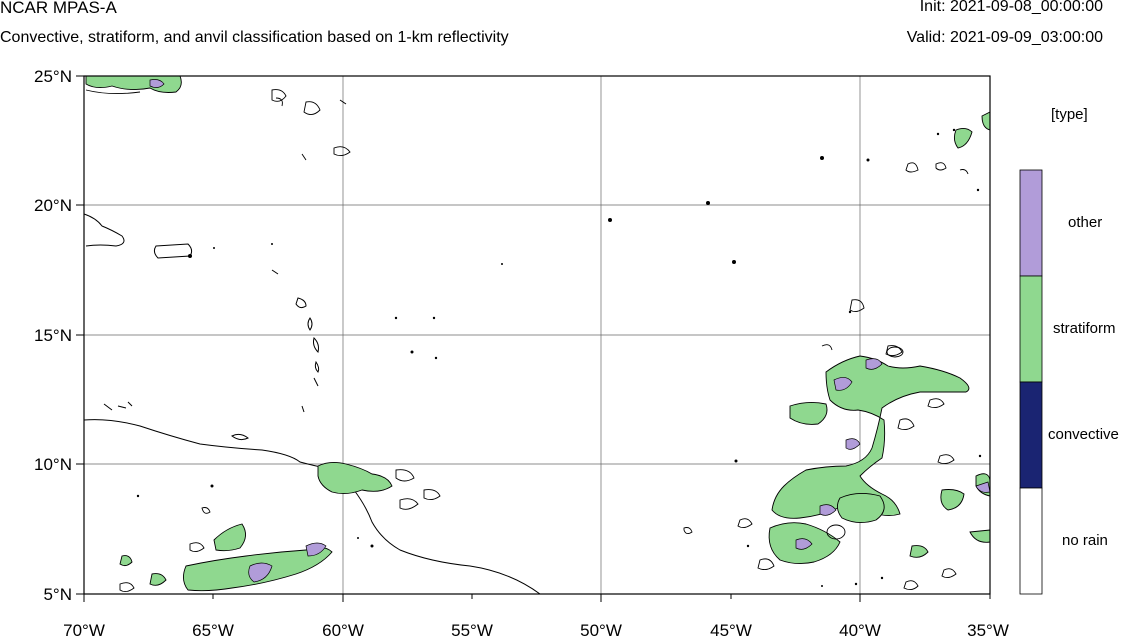 This screenshot has height=641, width=1128. What do you see at coordinates (1031, 435) in the screenshot?
I see `legend-swatch-convective` at bounding box center [1031, 435].